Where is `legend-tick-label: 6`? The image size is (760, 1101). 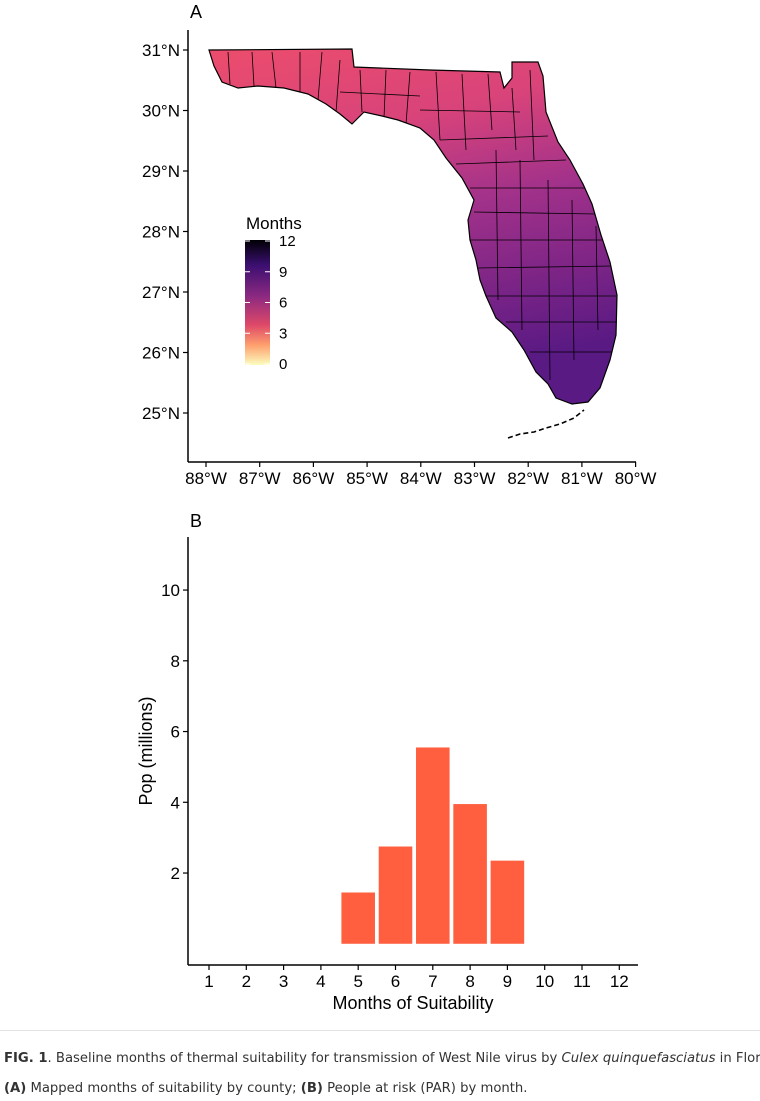 legend-tick-label: 6 is located at coordinates (283, 303).